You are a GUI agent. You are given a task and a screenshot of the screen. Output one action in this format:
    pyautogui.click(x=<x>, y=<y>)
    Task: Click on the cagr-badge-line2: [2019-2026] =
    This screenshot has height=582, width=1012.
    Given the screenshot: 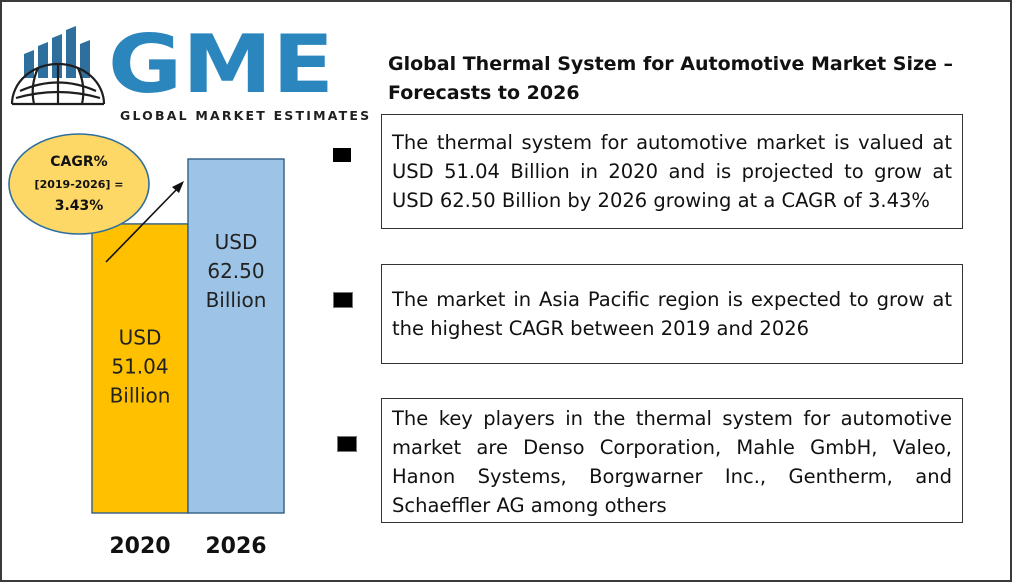 What is the action you would take?
    pyautogui.click(x=79, y=184)
    